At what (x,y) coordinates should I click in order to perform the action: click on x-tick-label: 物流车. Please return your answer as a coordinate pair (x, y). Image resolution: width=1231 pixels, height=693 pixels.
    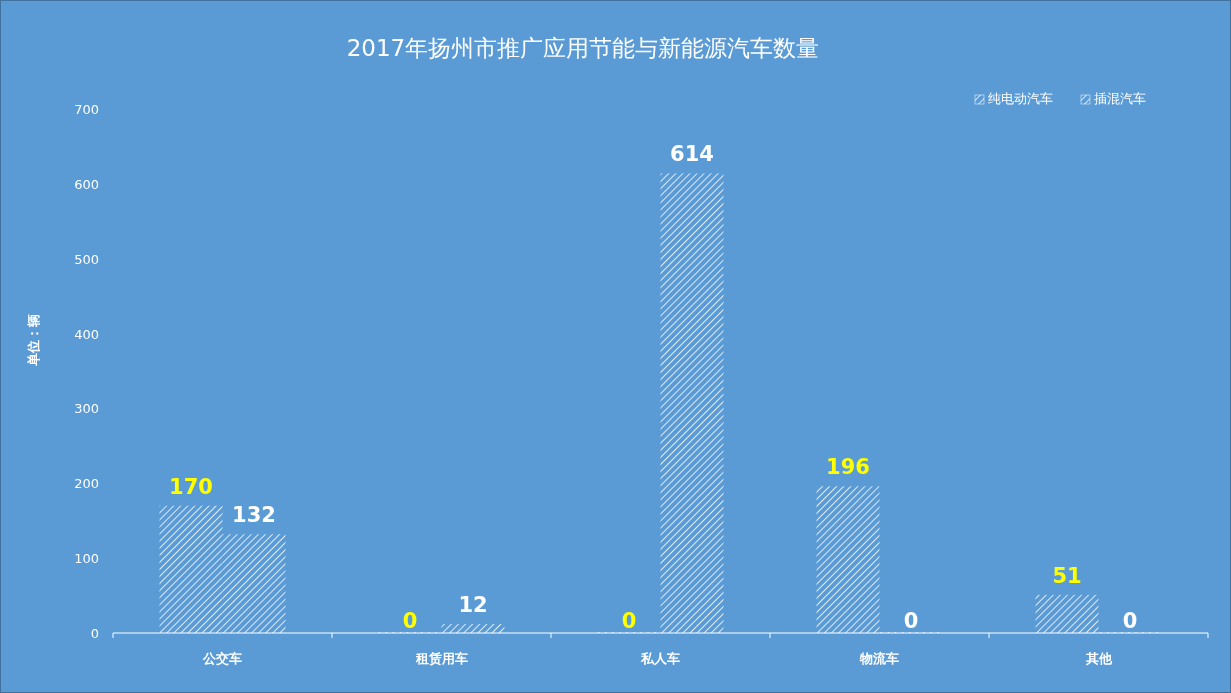
    Looking at the image, I should click on (879, 658).